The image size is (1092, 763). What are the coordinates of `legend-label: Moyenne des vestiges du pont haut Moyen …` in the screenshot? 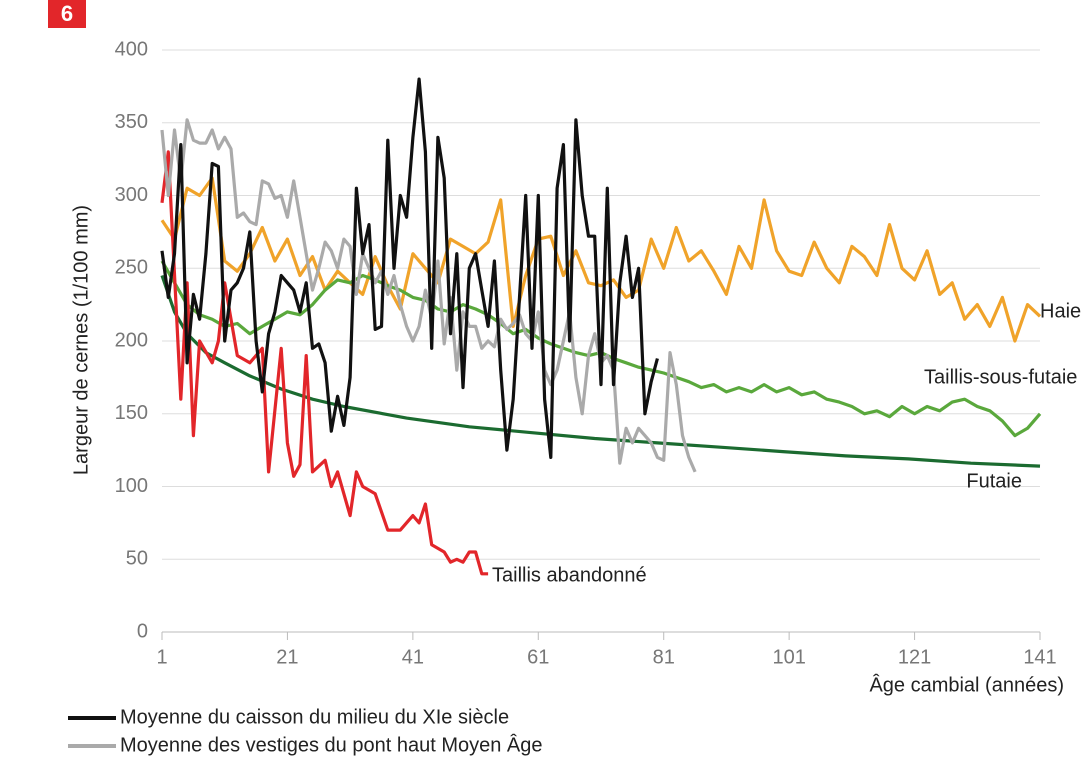 It's located at (331, 744).